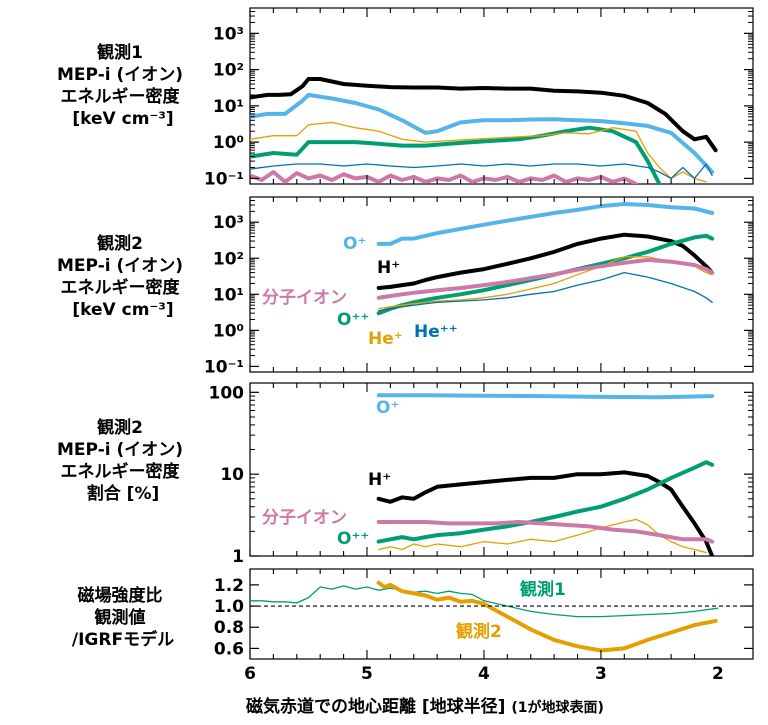 This screenshot has height=725, width=768. Describe the element at coordinates (232, 475) in the screenshot. I see `p3-y-tick-label: 10` at that location.